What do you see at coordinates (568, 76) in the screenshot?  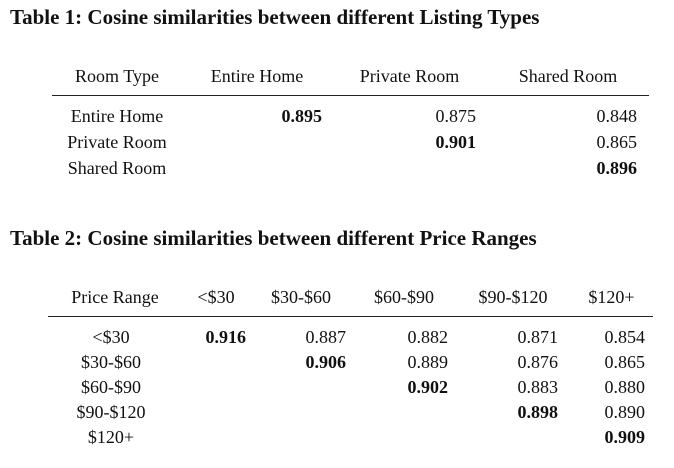 I see `column-header: Shared Room` at bounding box center [568, 76].